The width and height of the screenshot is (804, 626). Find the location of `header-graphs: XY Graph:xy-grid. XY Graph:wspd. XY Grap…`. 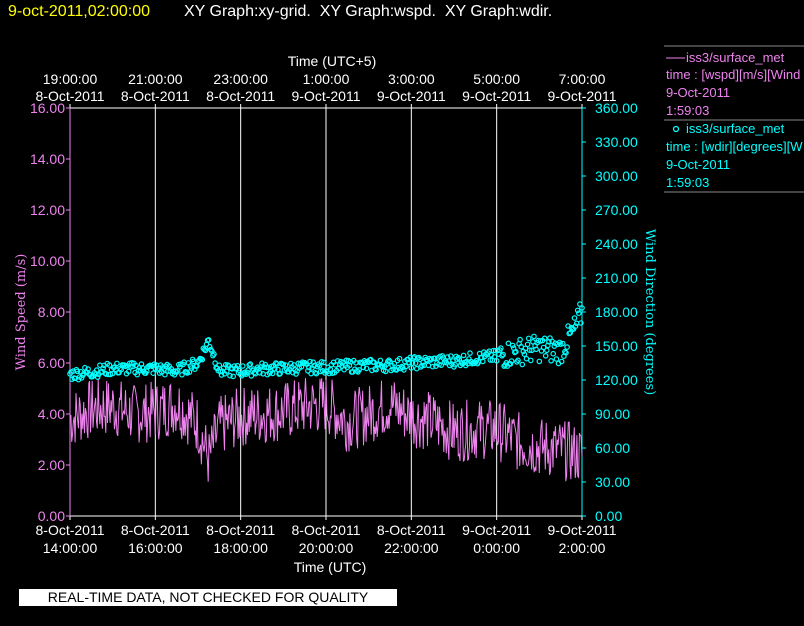

header-graphs: XY Graph:xy-grid. XY Graph:wspd. XY Grap… is located at coordinates (368, 11).